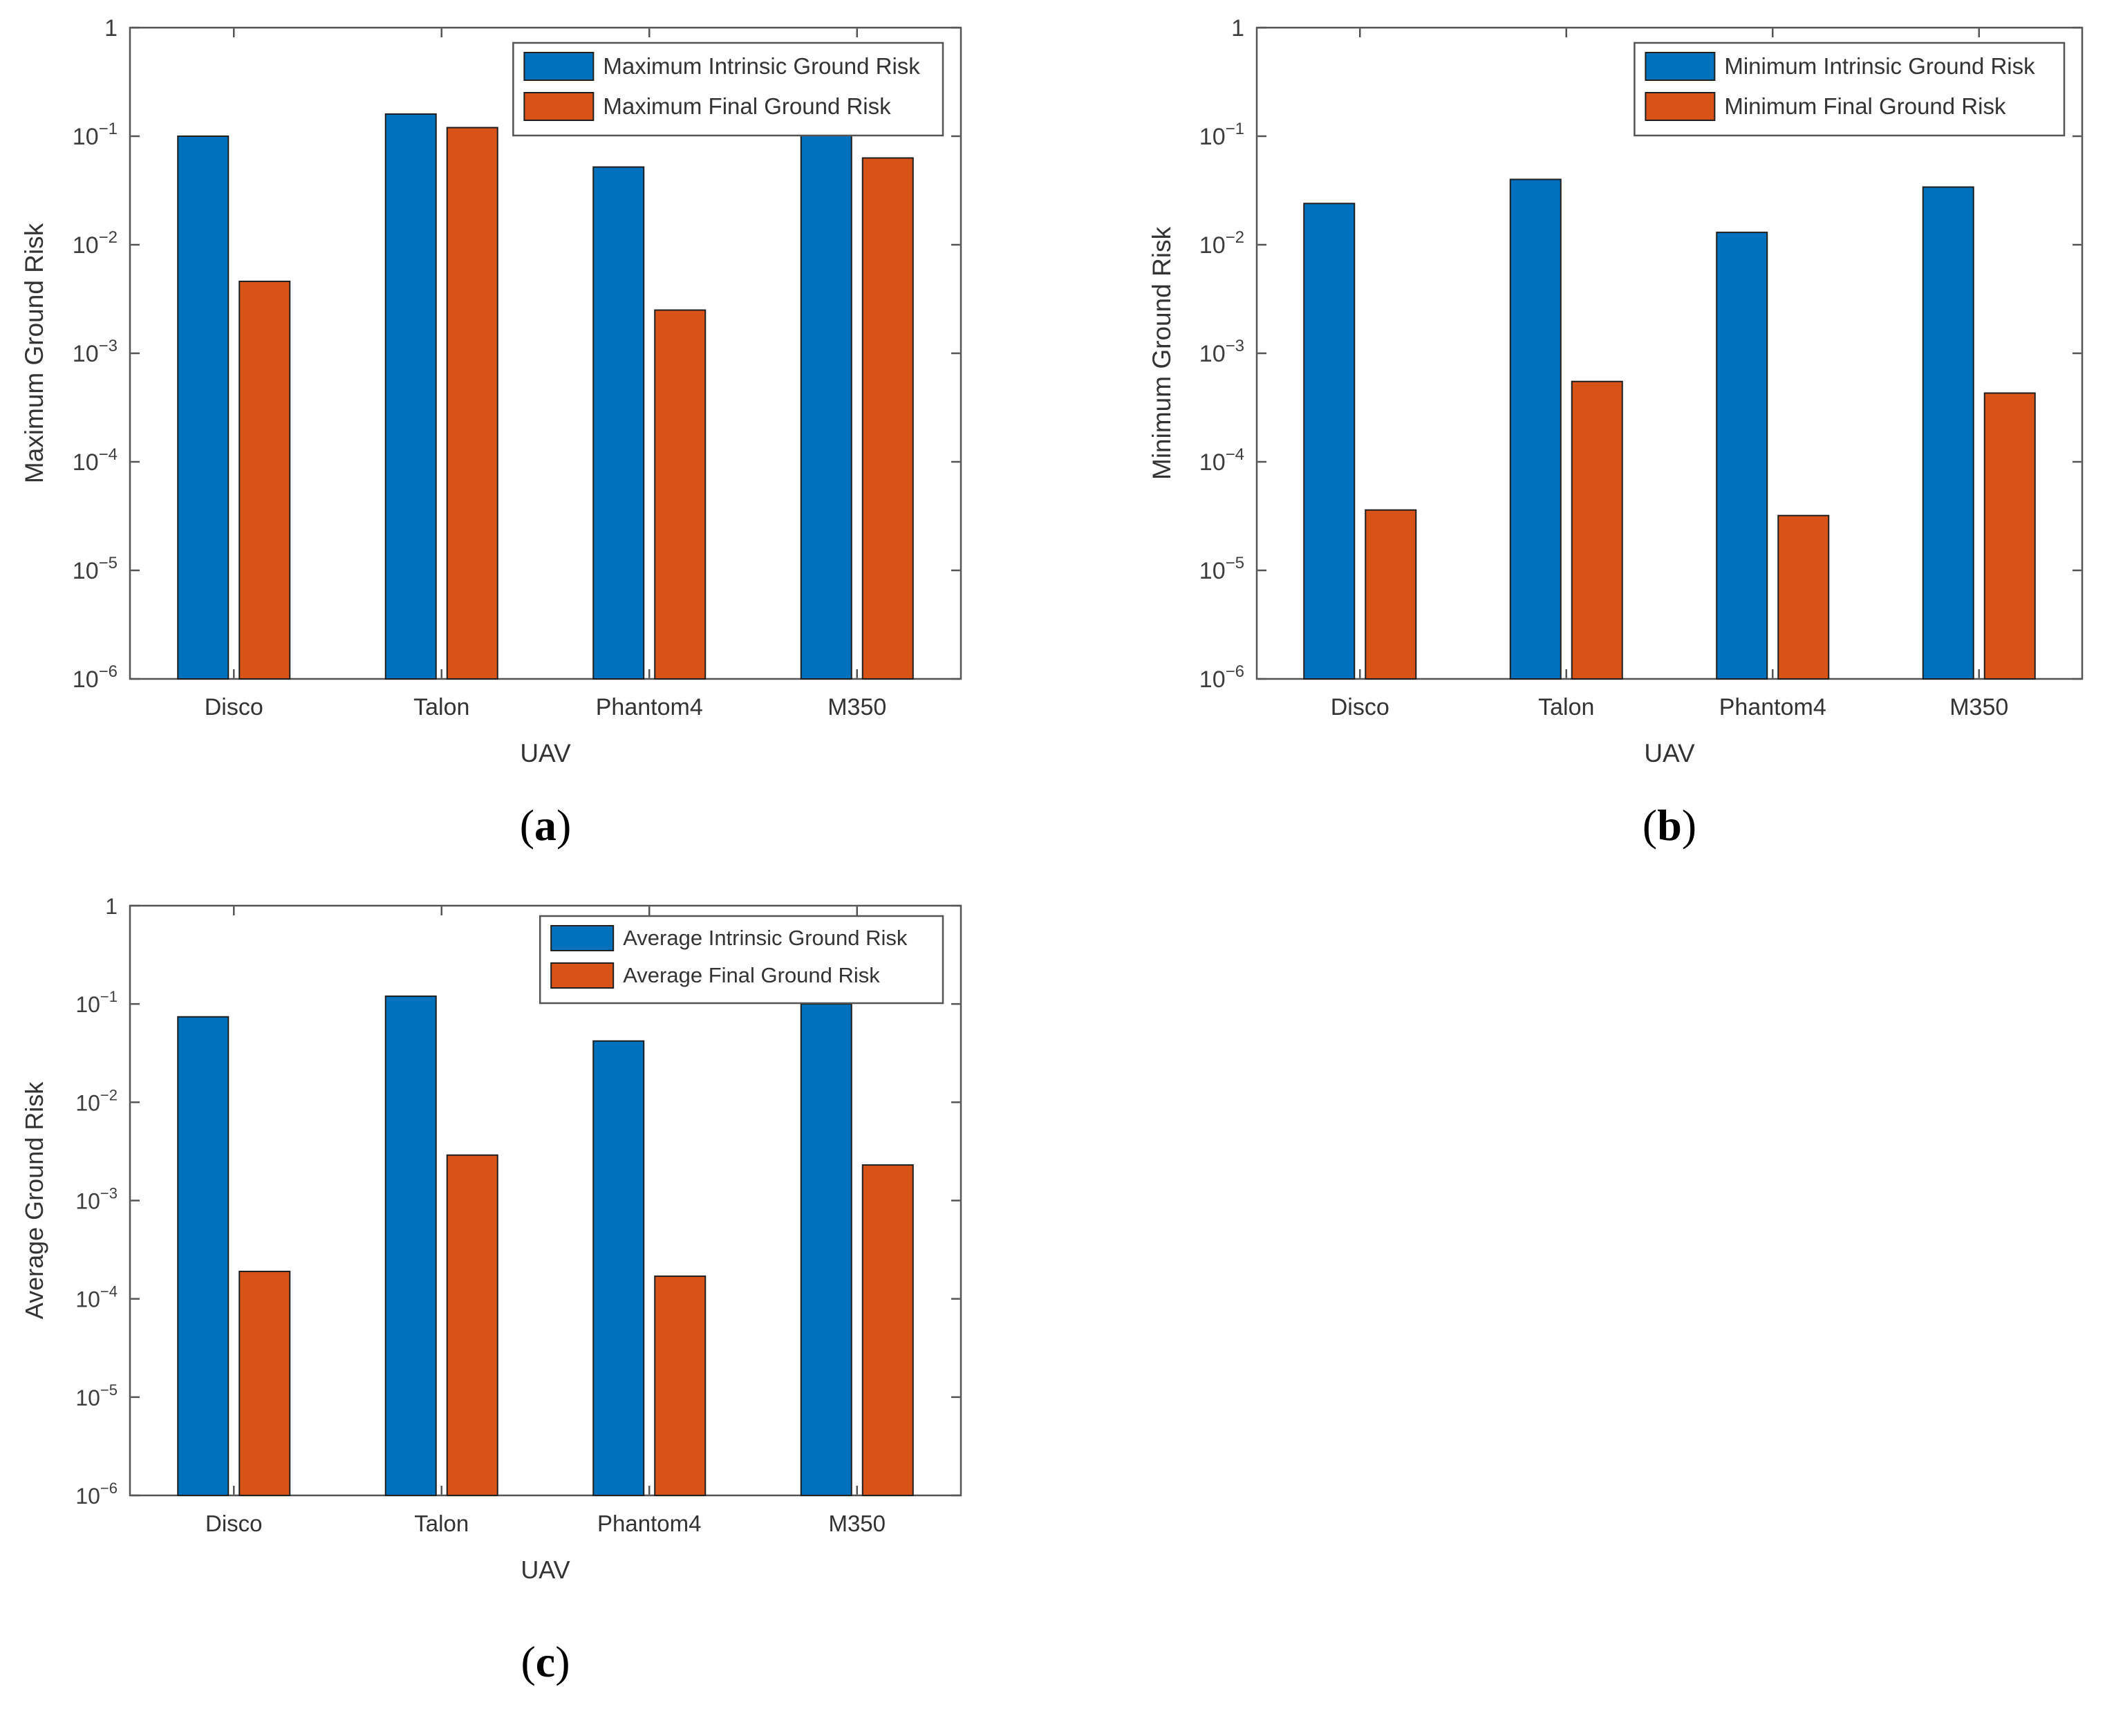 This screenshot has height=1736, width=2105. Describe the element at coordinates (1162, 353) in the screenshot. I see `y-axis-label-b: Minimum Ground Risk` at that location.